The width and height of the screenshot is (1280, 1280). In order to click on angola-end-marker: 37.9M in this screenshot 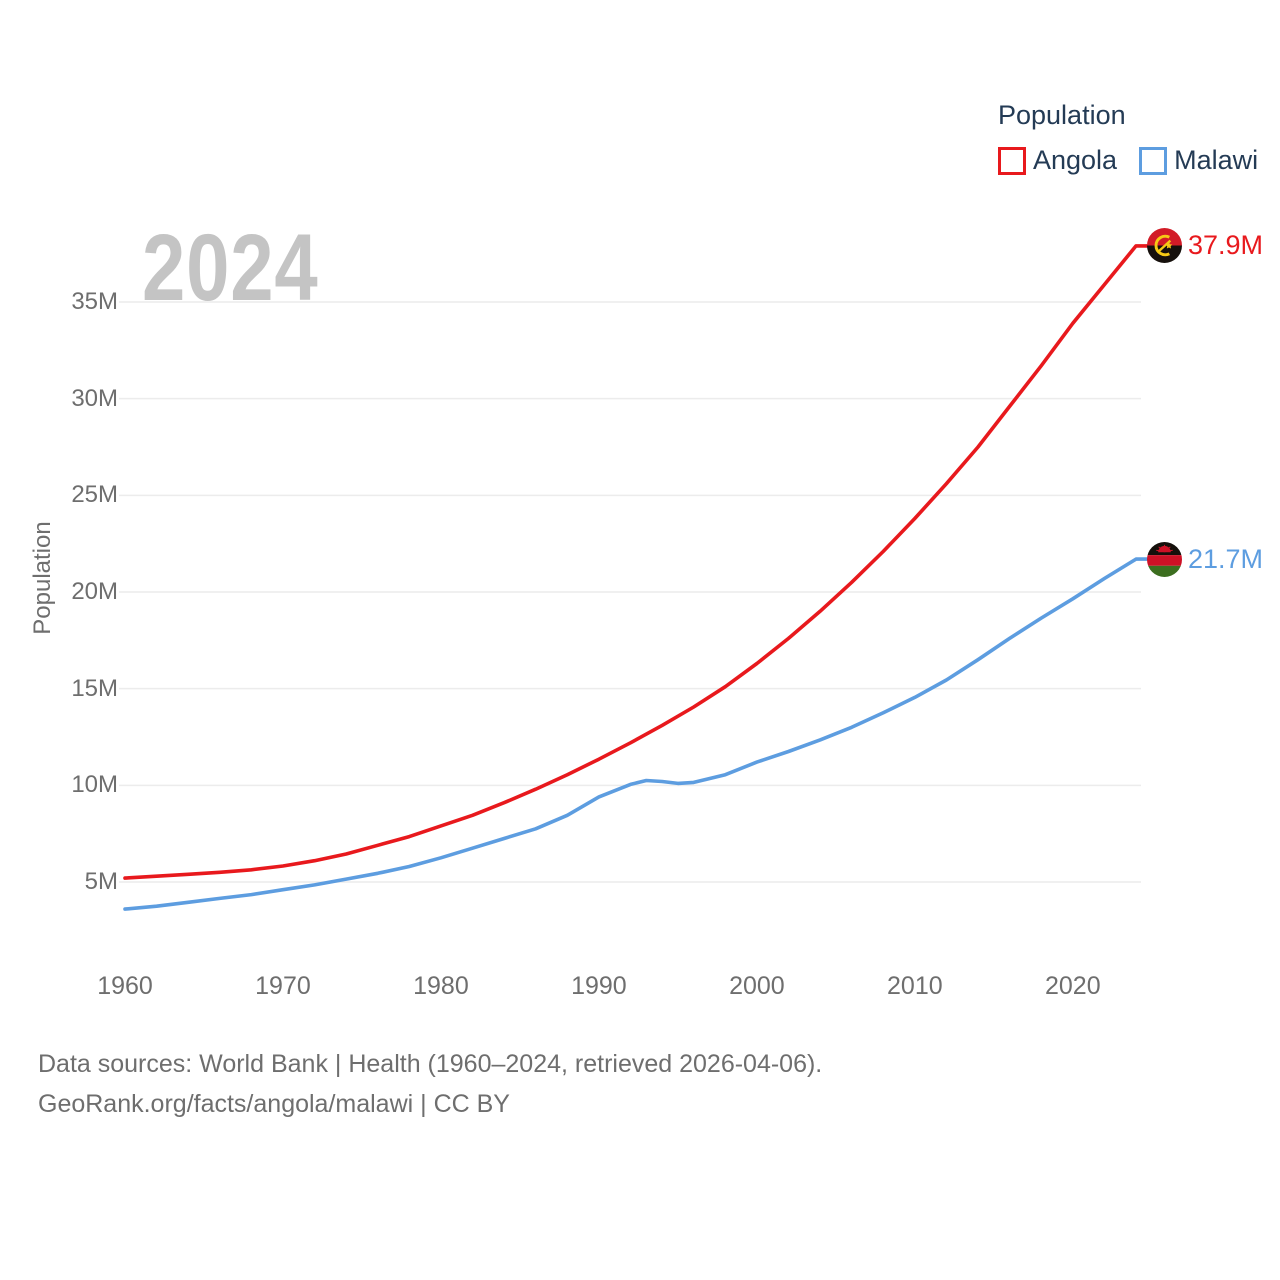, I will do `click(1205, 246)`.